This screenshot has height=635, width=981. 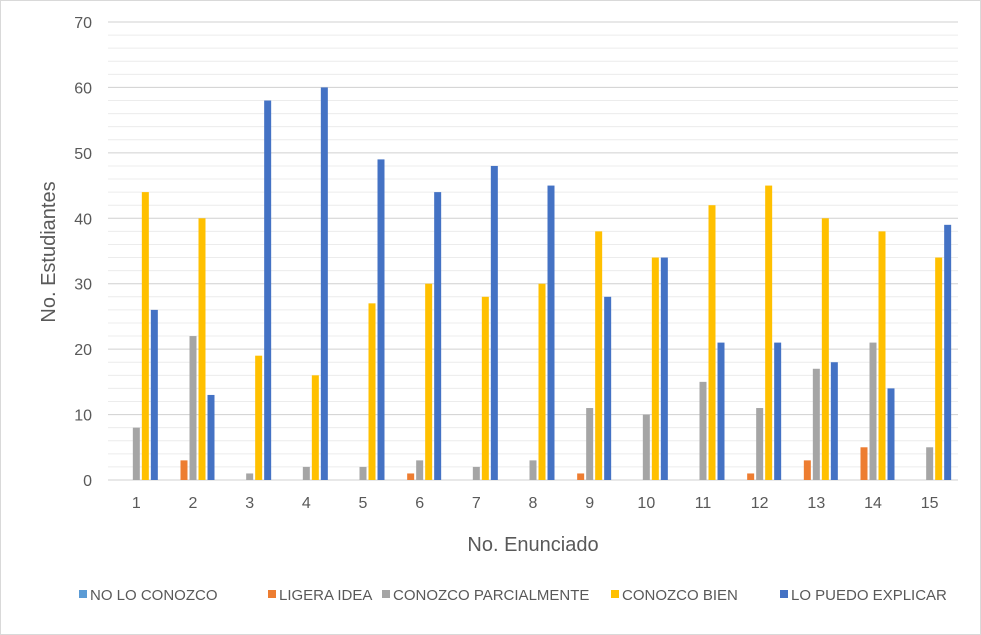 I want to click on x-tick-label: 11, so click(x=703, y=503).